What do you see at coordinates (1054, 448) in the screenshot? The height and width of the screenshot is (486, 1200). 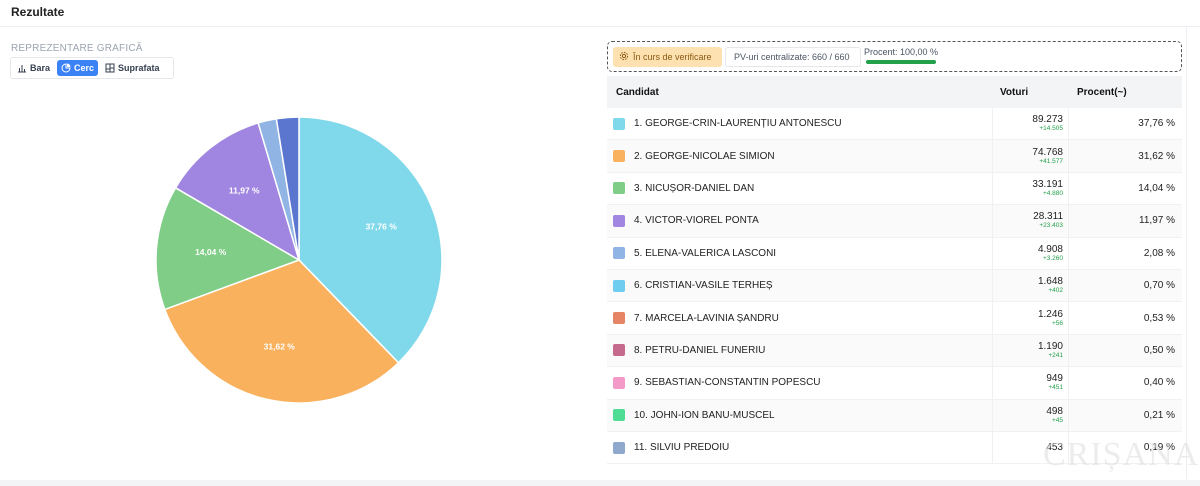 I see `votes-value: 453` at bounding box center [1054, 448].